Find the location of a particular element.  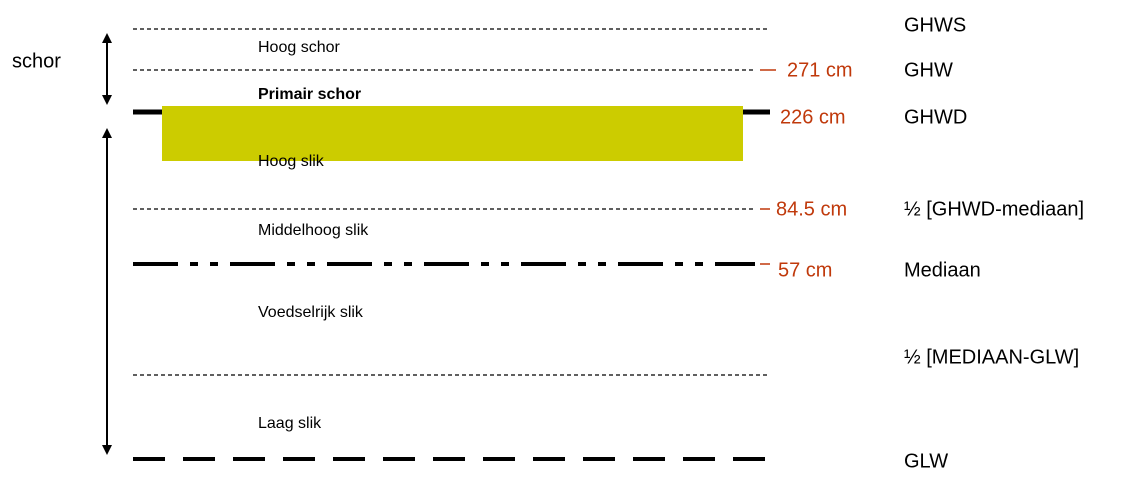

zone-label: Middelhoog slik is located at coordinates (313, 230).